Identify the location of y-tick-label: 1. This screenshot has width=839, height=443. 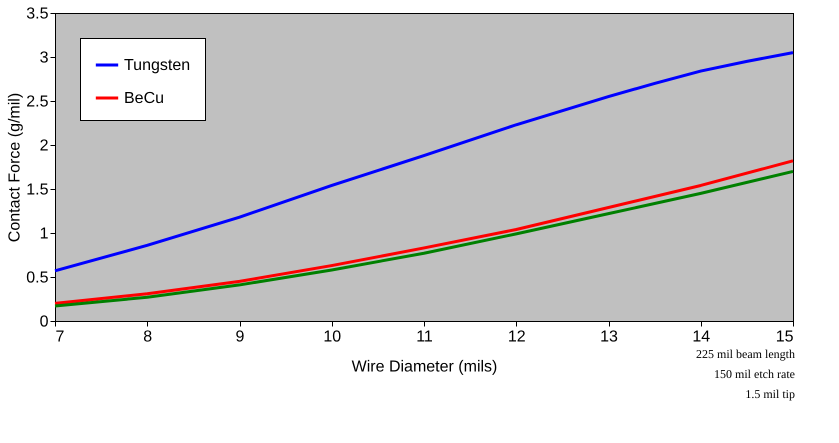
(44, 234).